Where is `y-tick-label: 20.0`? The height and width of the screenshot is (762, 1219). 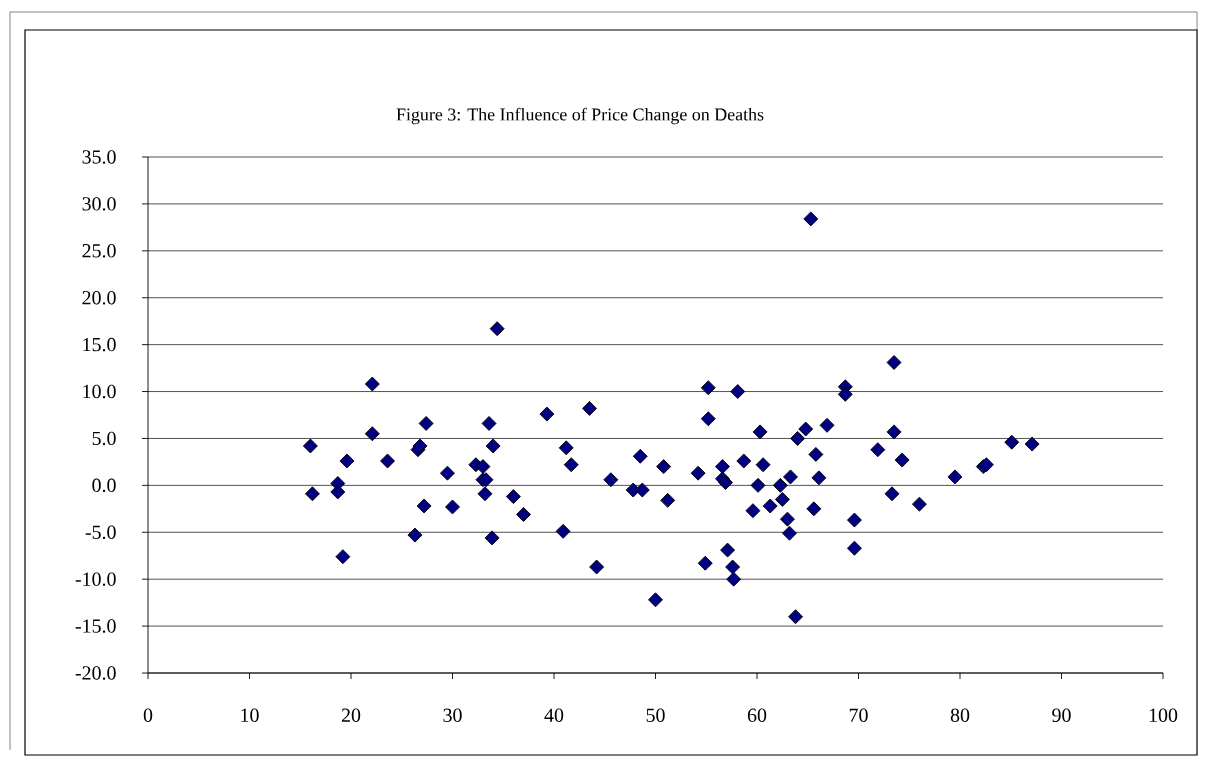
y-tick-label: 20.0 is located at coordinates (99, 297).